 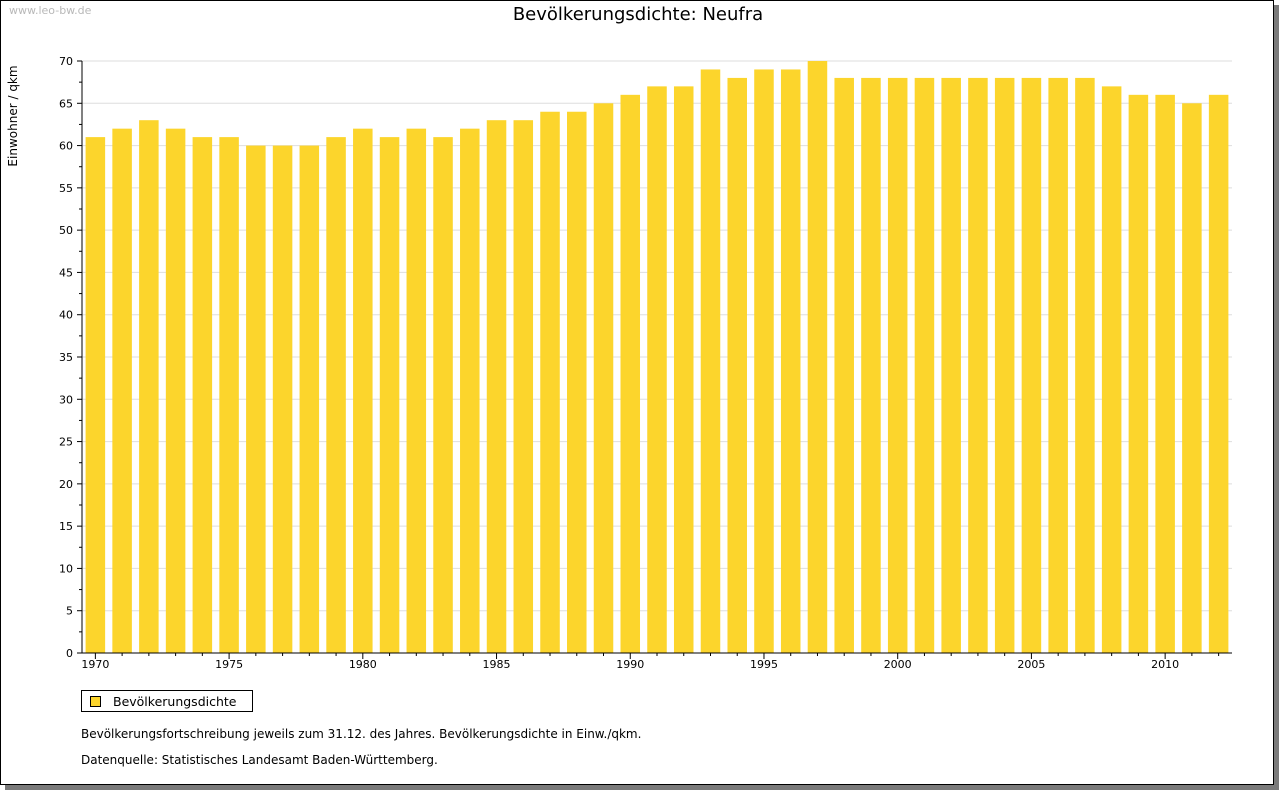 I want to click on bar-1993, so click(x=710, y=361).